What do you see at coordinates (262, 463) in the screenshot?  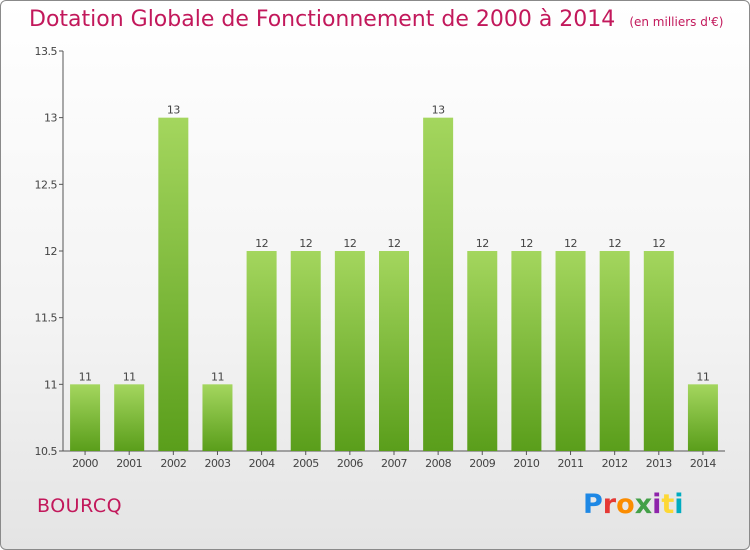 I see `x-tick-label: 2004` at bounding box center [262, 463].